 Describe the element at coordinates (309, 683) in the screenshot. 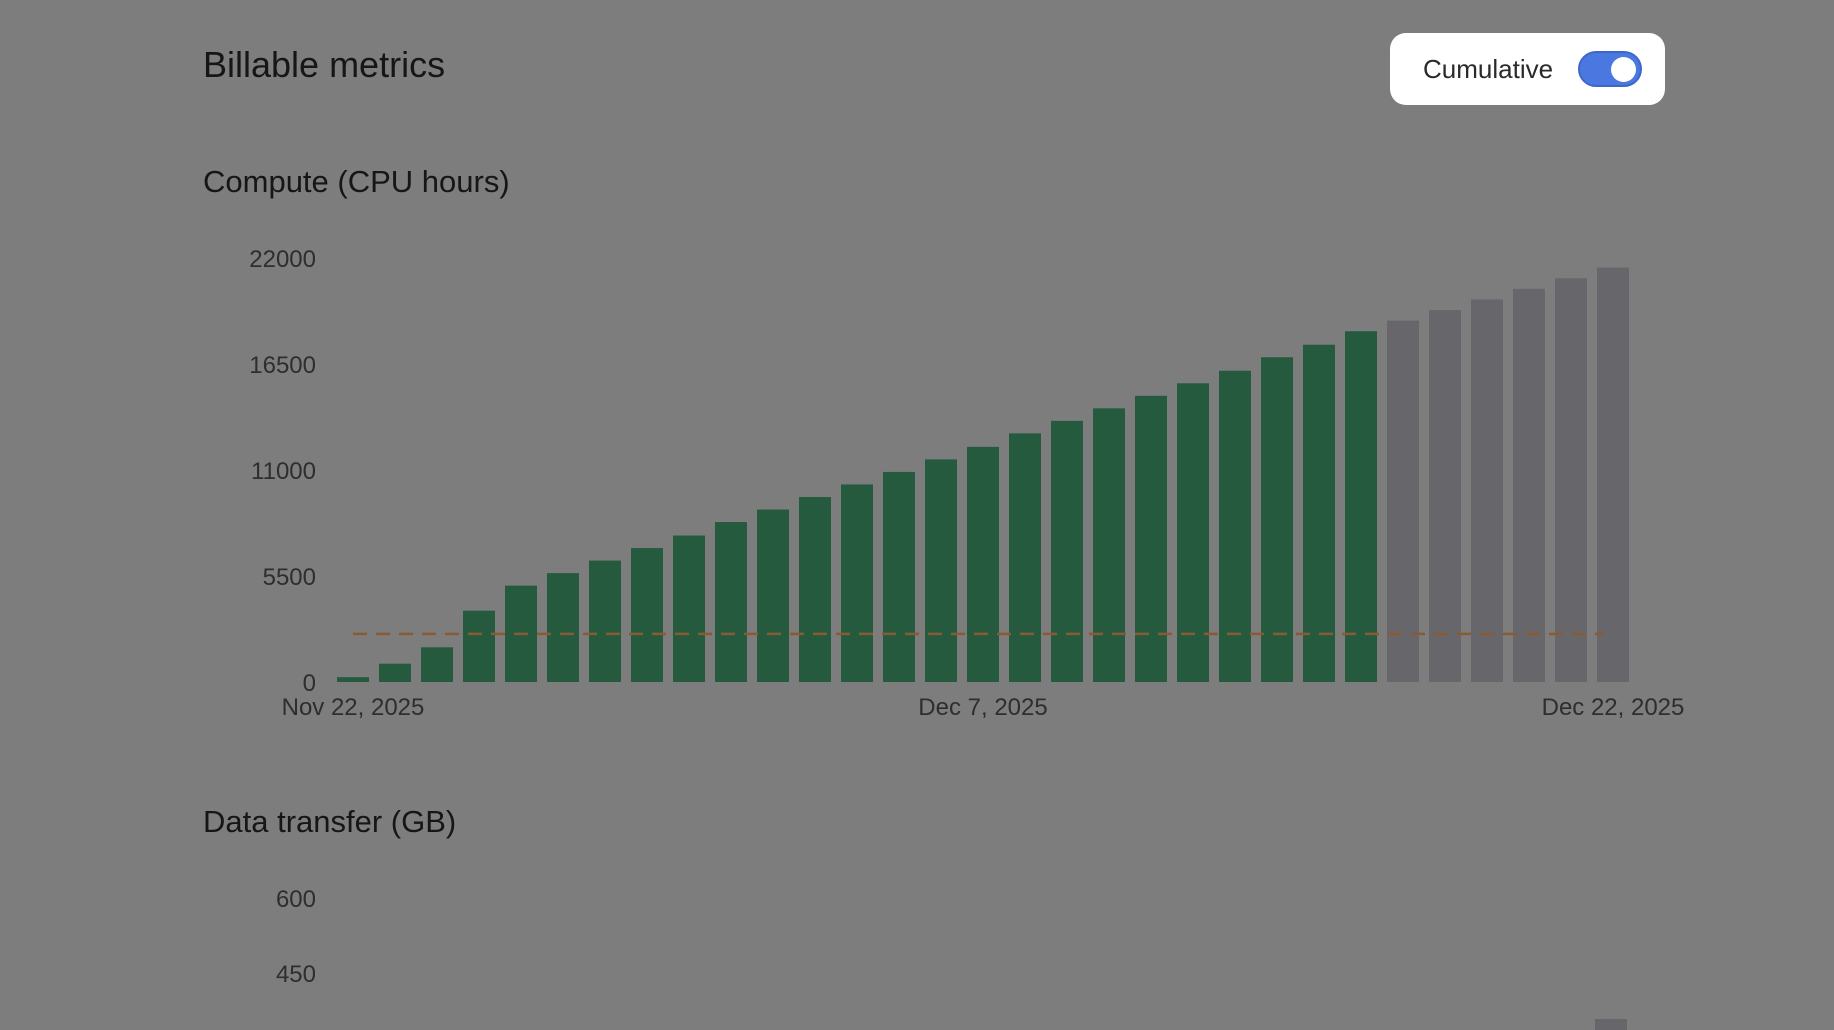

I see `y-tick-label: 0` at that location.